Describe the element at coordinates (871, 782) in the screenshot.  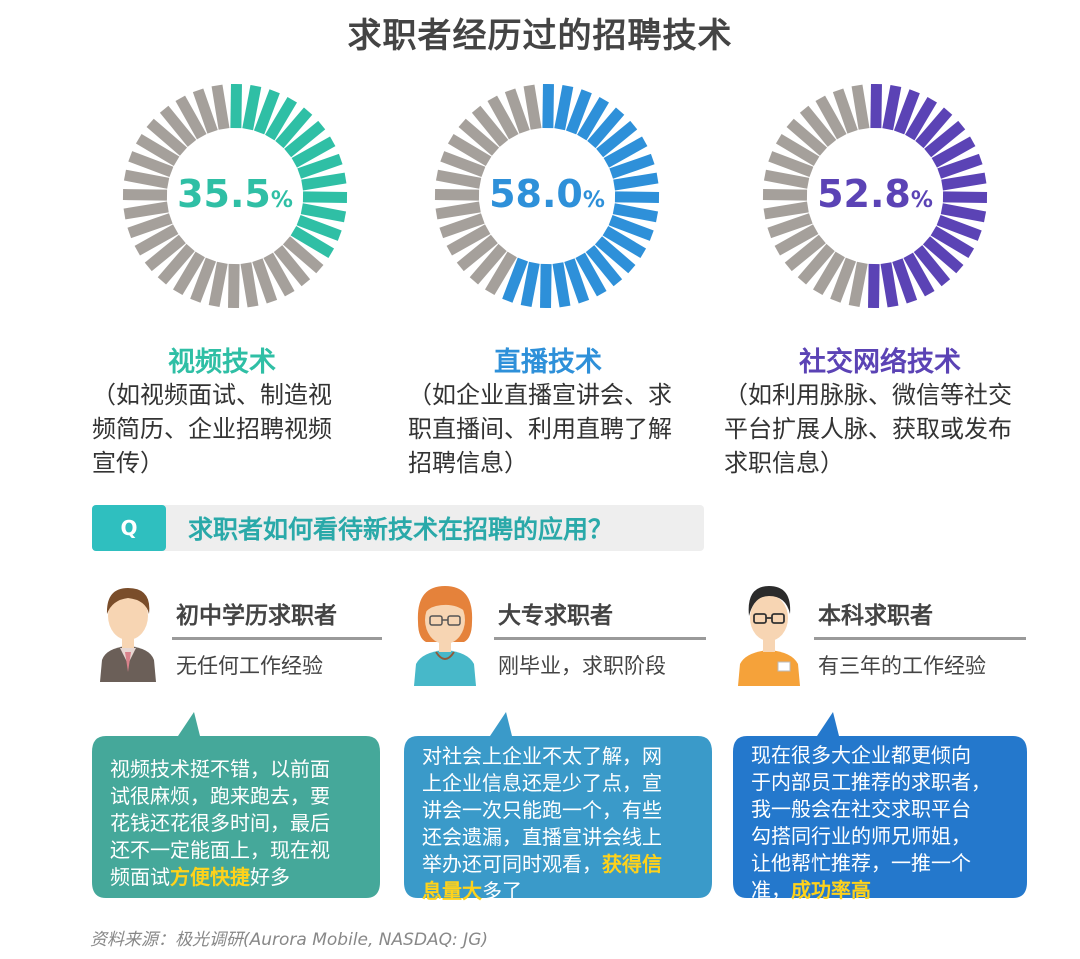
I see `quote-line: 于内部员工推荐的求职者，` at that location.